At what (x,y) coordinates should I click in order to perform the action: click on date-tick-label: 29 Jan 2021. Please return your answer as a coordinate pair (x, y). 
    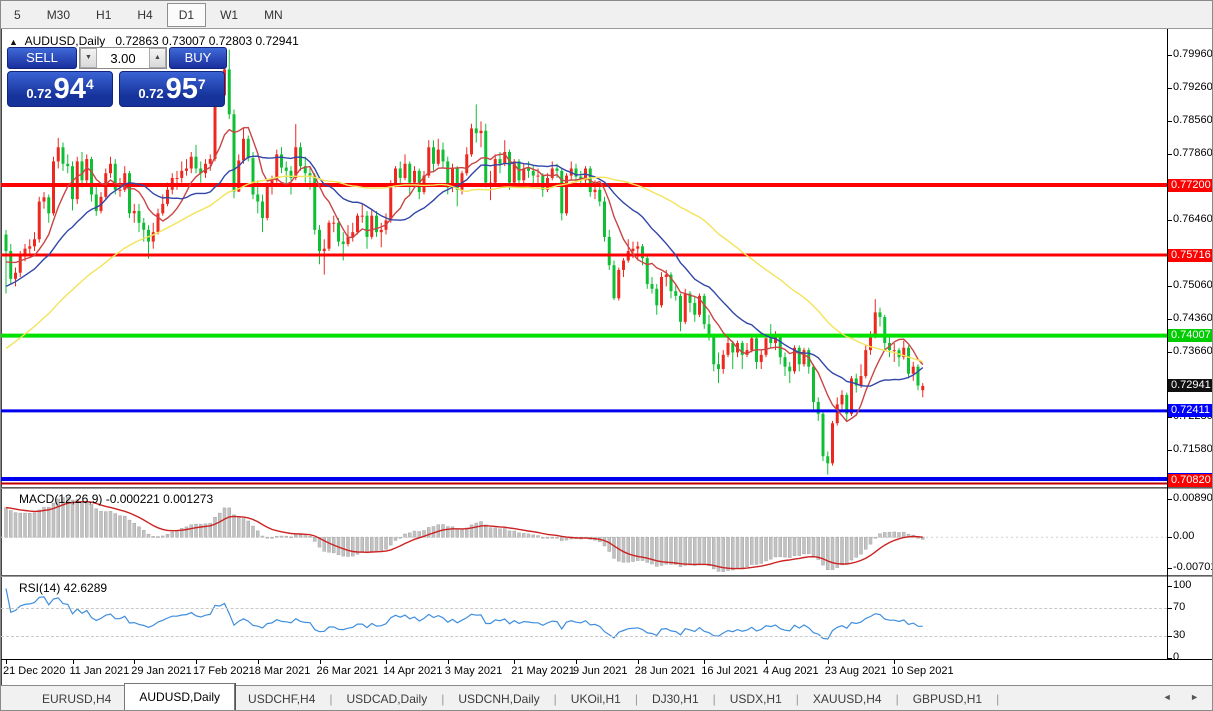
    Looking at the image, I should click on (161, 671).